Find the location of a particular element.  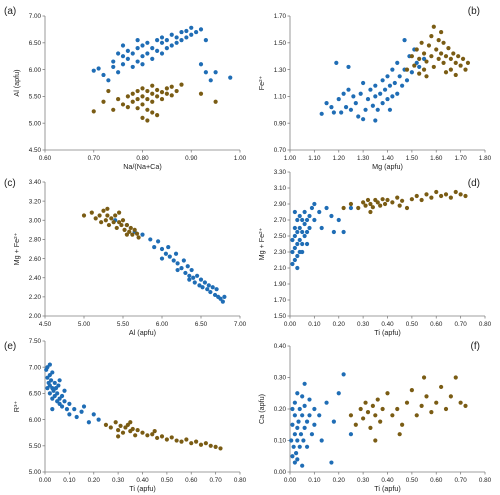

x-tick-label: 1.10 is located at coordinates (314, 158).